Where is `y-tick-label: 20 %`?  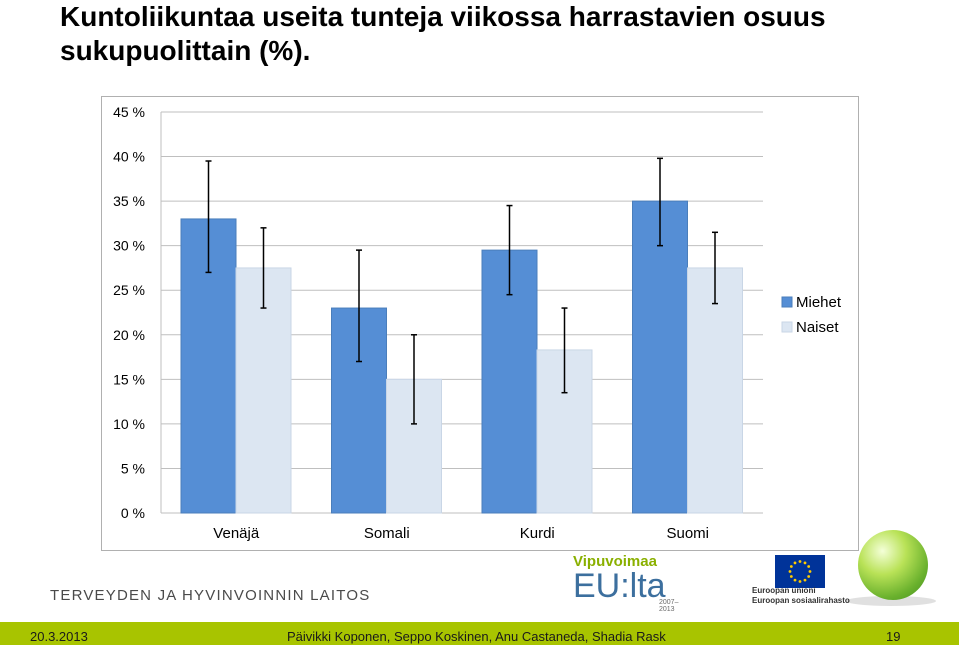 y-tick-label: 20 % is located at coordinates (129, 335).